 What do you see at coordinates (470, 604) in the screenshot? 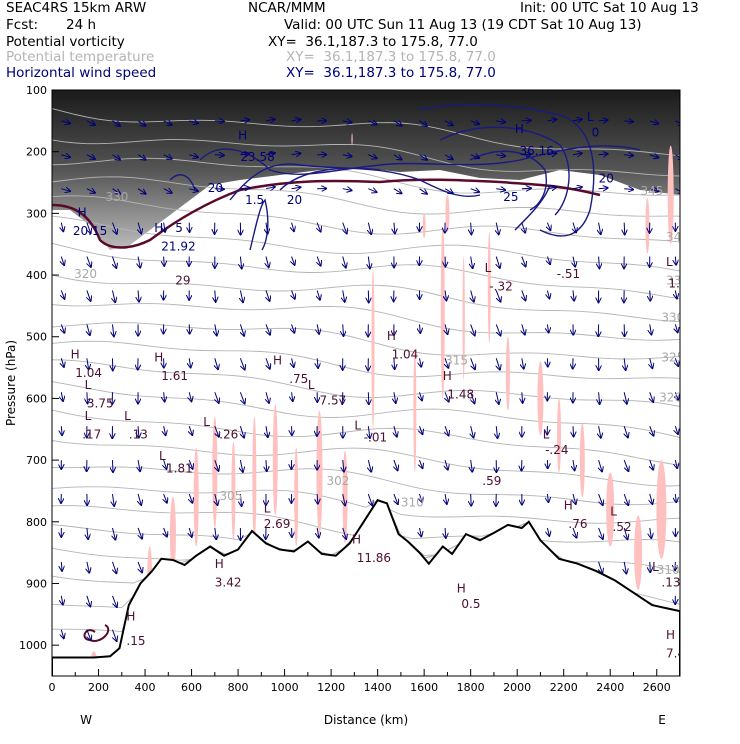
I see `contour-label-pv: 0.5` at bounding box center [470, 604].